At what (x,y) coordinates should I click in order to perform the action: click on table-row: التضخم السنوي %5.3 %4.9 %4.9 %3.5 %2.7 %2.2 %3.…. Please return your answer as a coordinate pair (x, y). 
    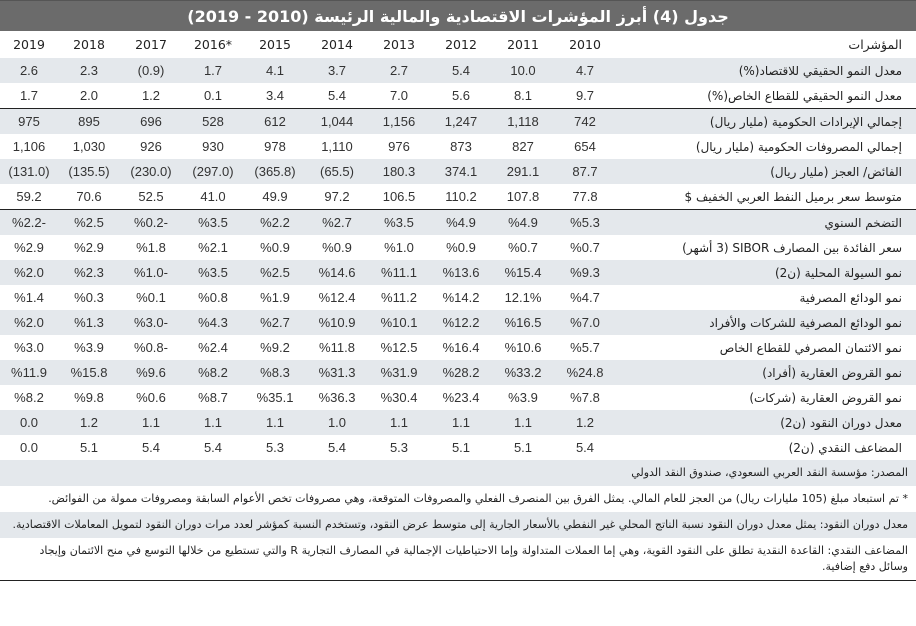
    Looking at the image, I should click on (458, 222).